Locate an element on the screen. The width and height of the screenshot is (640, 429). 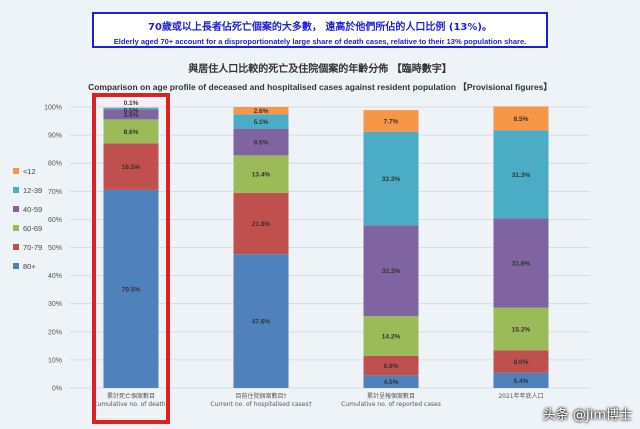
y-axis: 0% 10% 20% 30% 40% 50% 60% 70% 80% 90% 100% is located at coordinates (53, 249).